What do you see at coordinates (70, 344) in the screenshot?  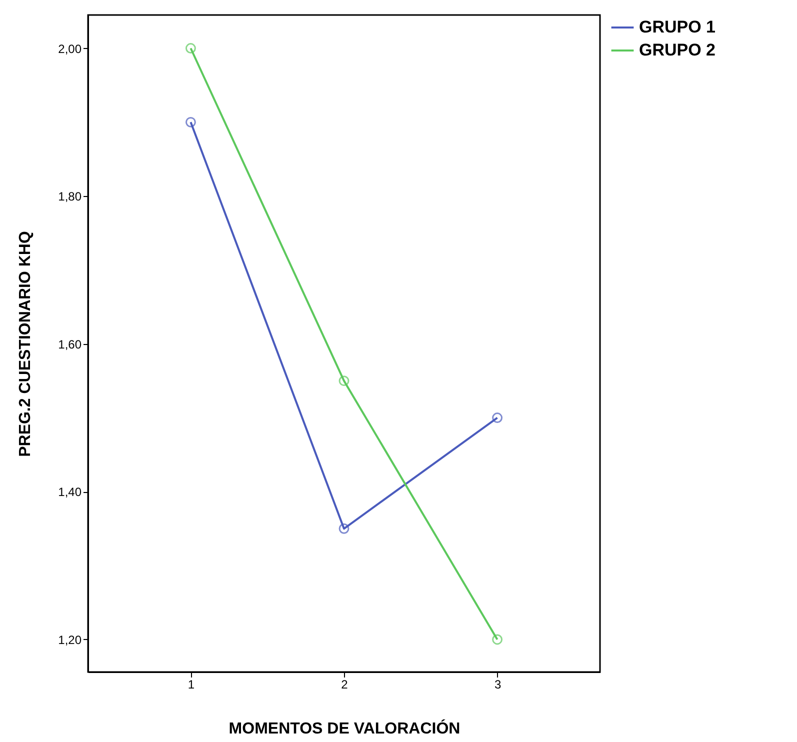 I see `y-tick-label: 1,60` at bounding box center [70, 344].